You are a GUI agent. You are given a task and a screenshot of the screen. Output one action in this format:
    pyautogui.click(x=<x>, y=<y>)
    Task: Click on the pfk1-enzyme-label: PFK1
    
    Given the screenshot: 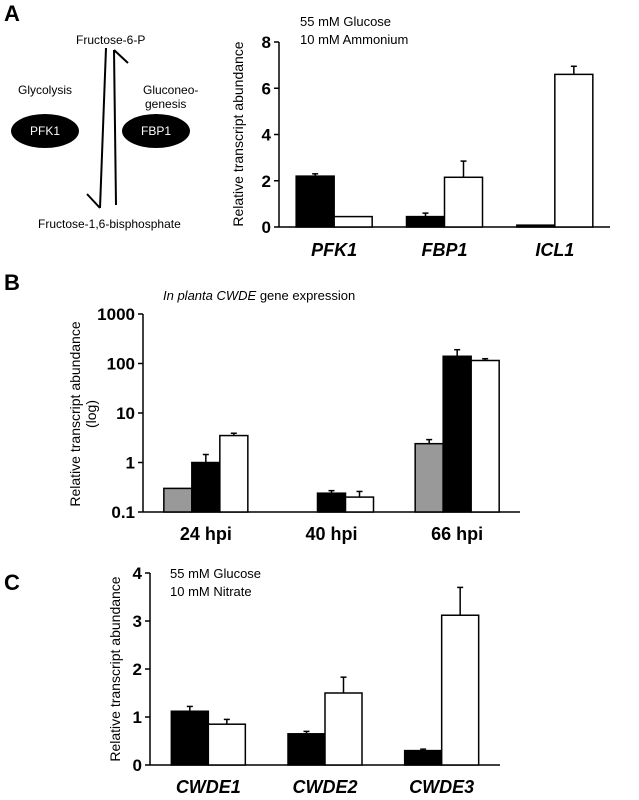 What is the action you would take?
    pyautogui.click(x=45, y=131)
    